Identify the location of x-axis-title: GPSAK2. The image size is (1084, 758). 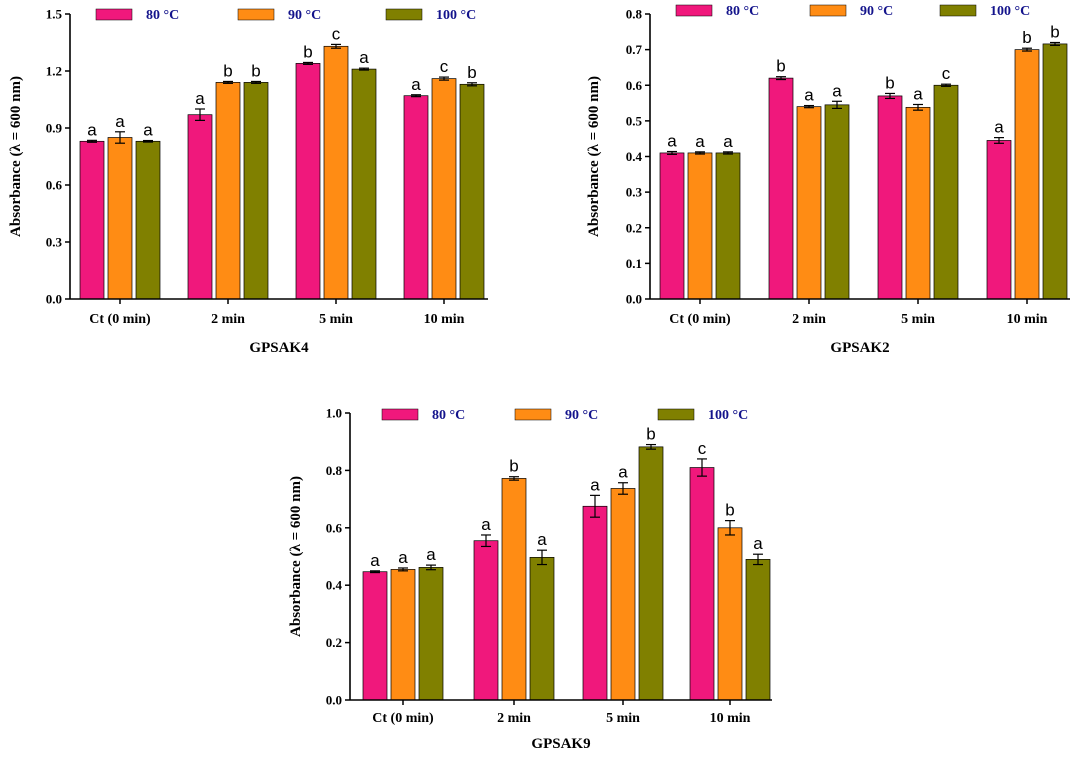
(859, 348).